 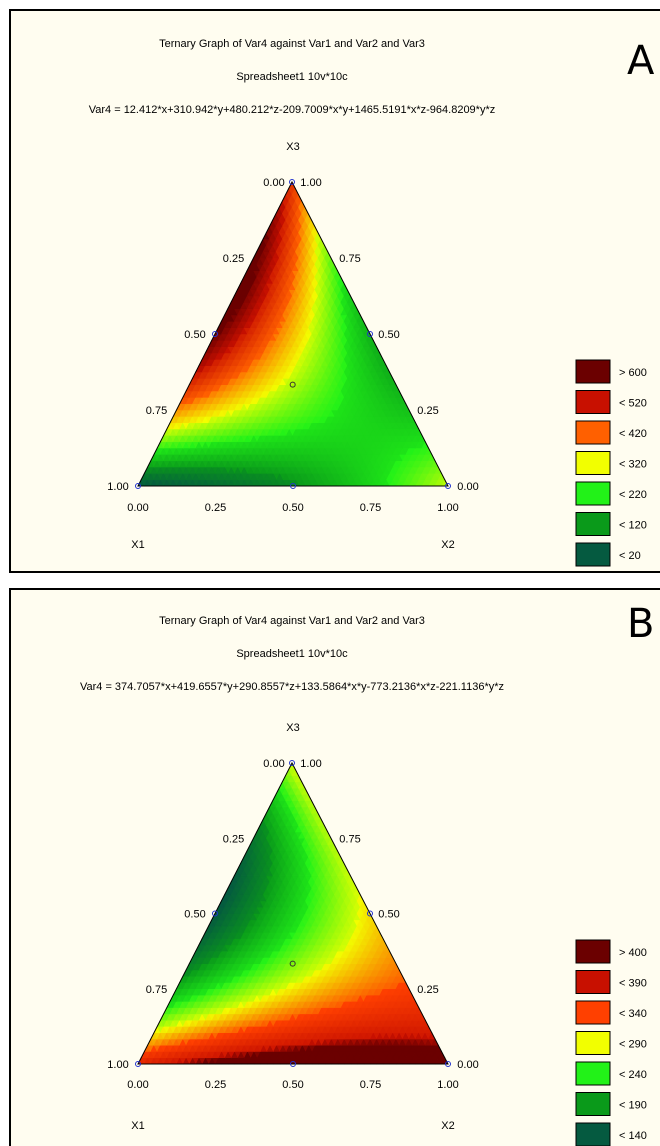 What do you see at coordinates (633, 434) in the screenshot?
I see `legend-label: < 420` at bounding box center [633, 434].